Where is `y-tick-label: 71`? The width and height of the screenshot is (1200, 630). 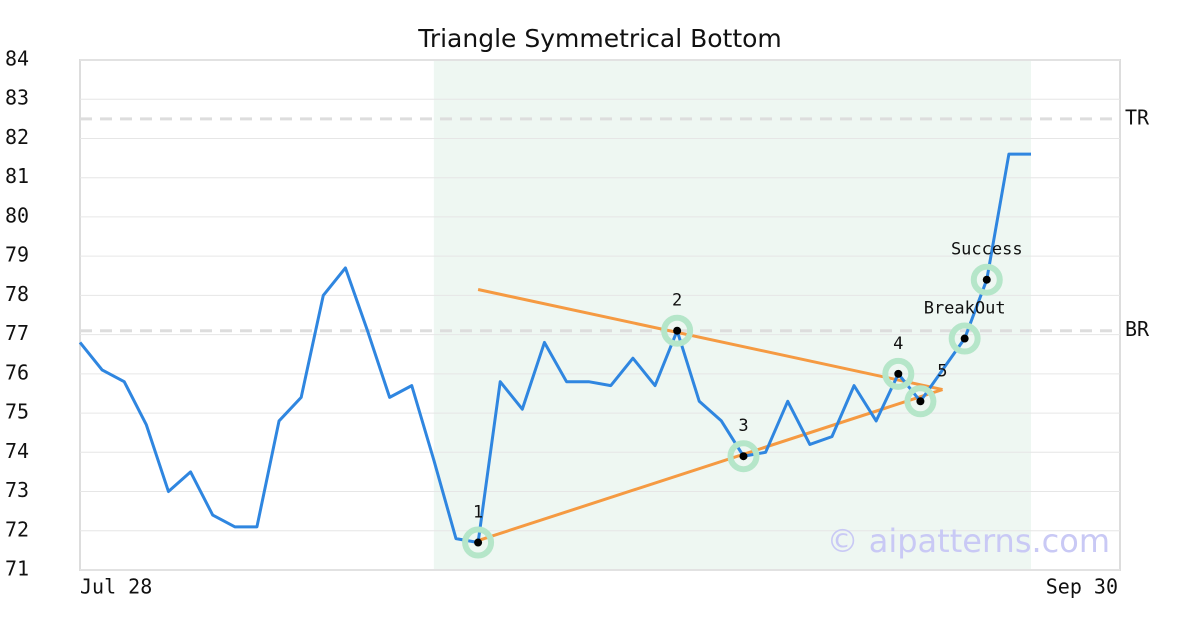 y-tick-label: 71 is located at coordinates (17, 569).